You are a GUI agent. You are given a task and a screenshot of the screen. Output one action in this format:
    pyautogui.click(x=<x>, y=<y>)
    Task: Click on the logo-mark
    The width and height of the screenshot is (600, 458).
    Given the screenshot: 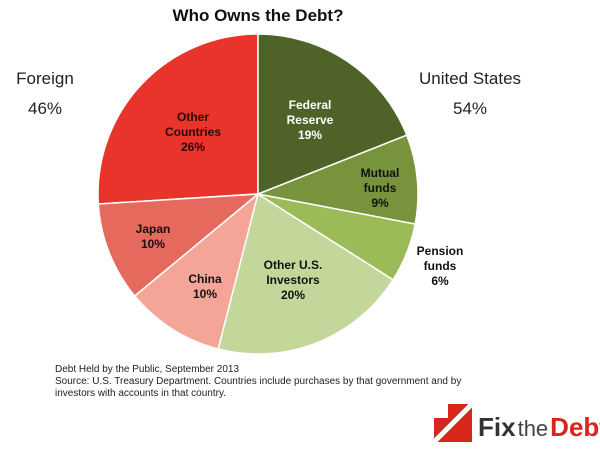 What is the action you would take?
    pyautogui.click(x=453, y=423)
    